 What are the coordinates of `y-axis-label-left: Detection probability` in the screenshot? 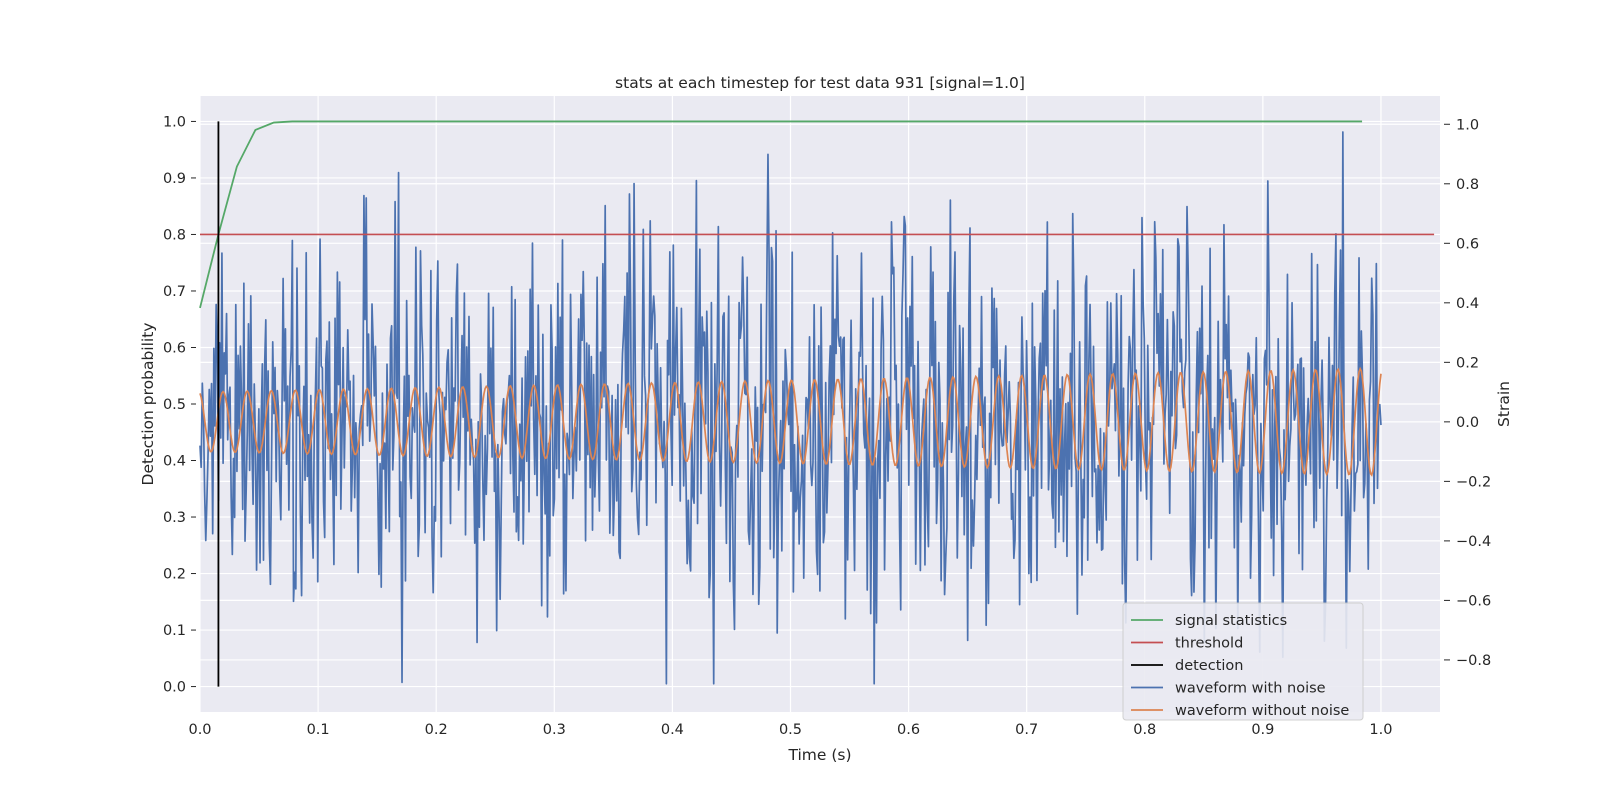 It's located at (148, 404).